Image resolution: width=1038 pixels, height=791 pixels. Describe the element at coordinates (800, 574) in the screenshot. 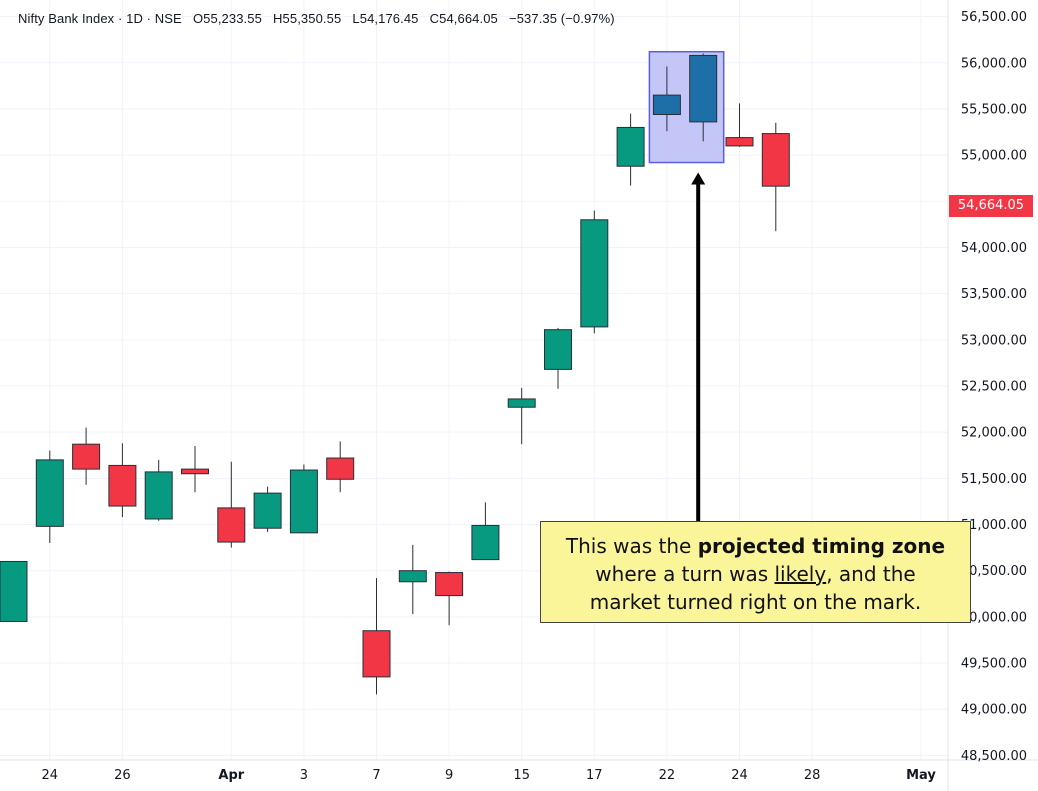

I see `callout-text-underlined: likely` at that location.